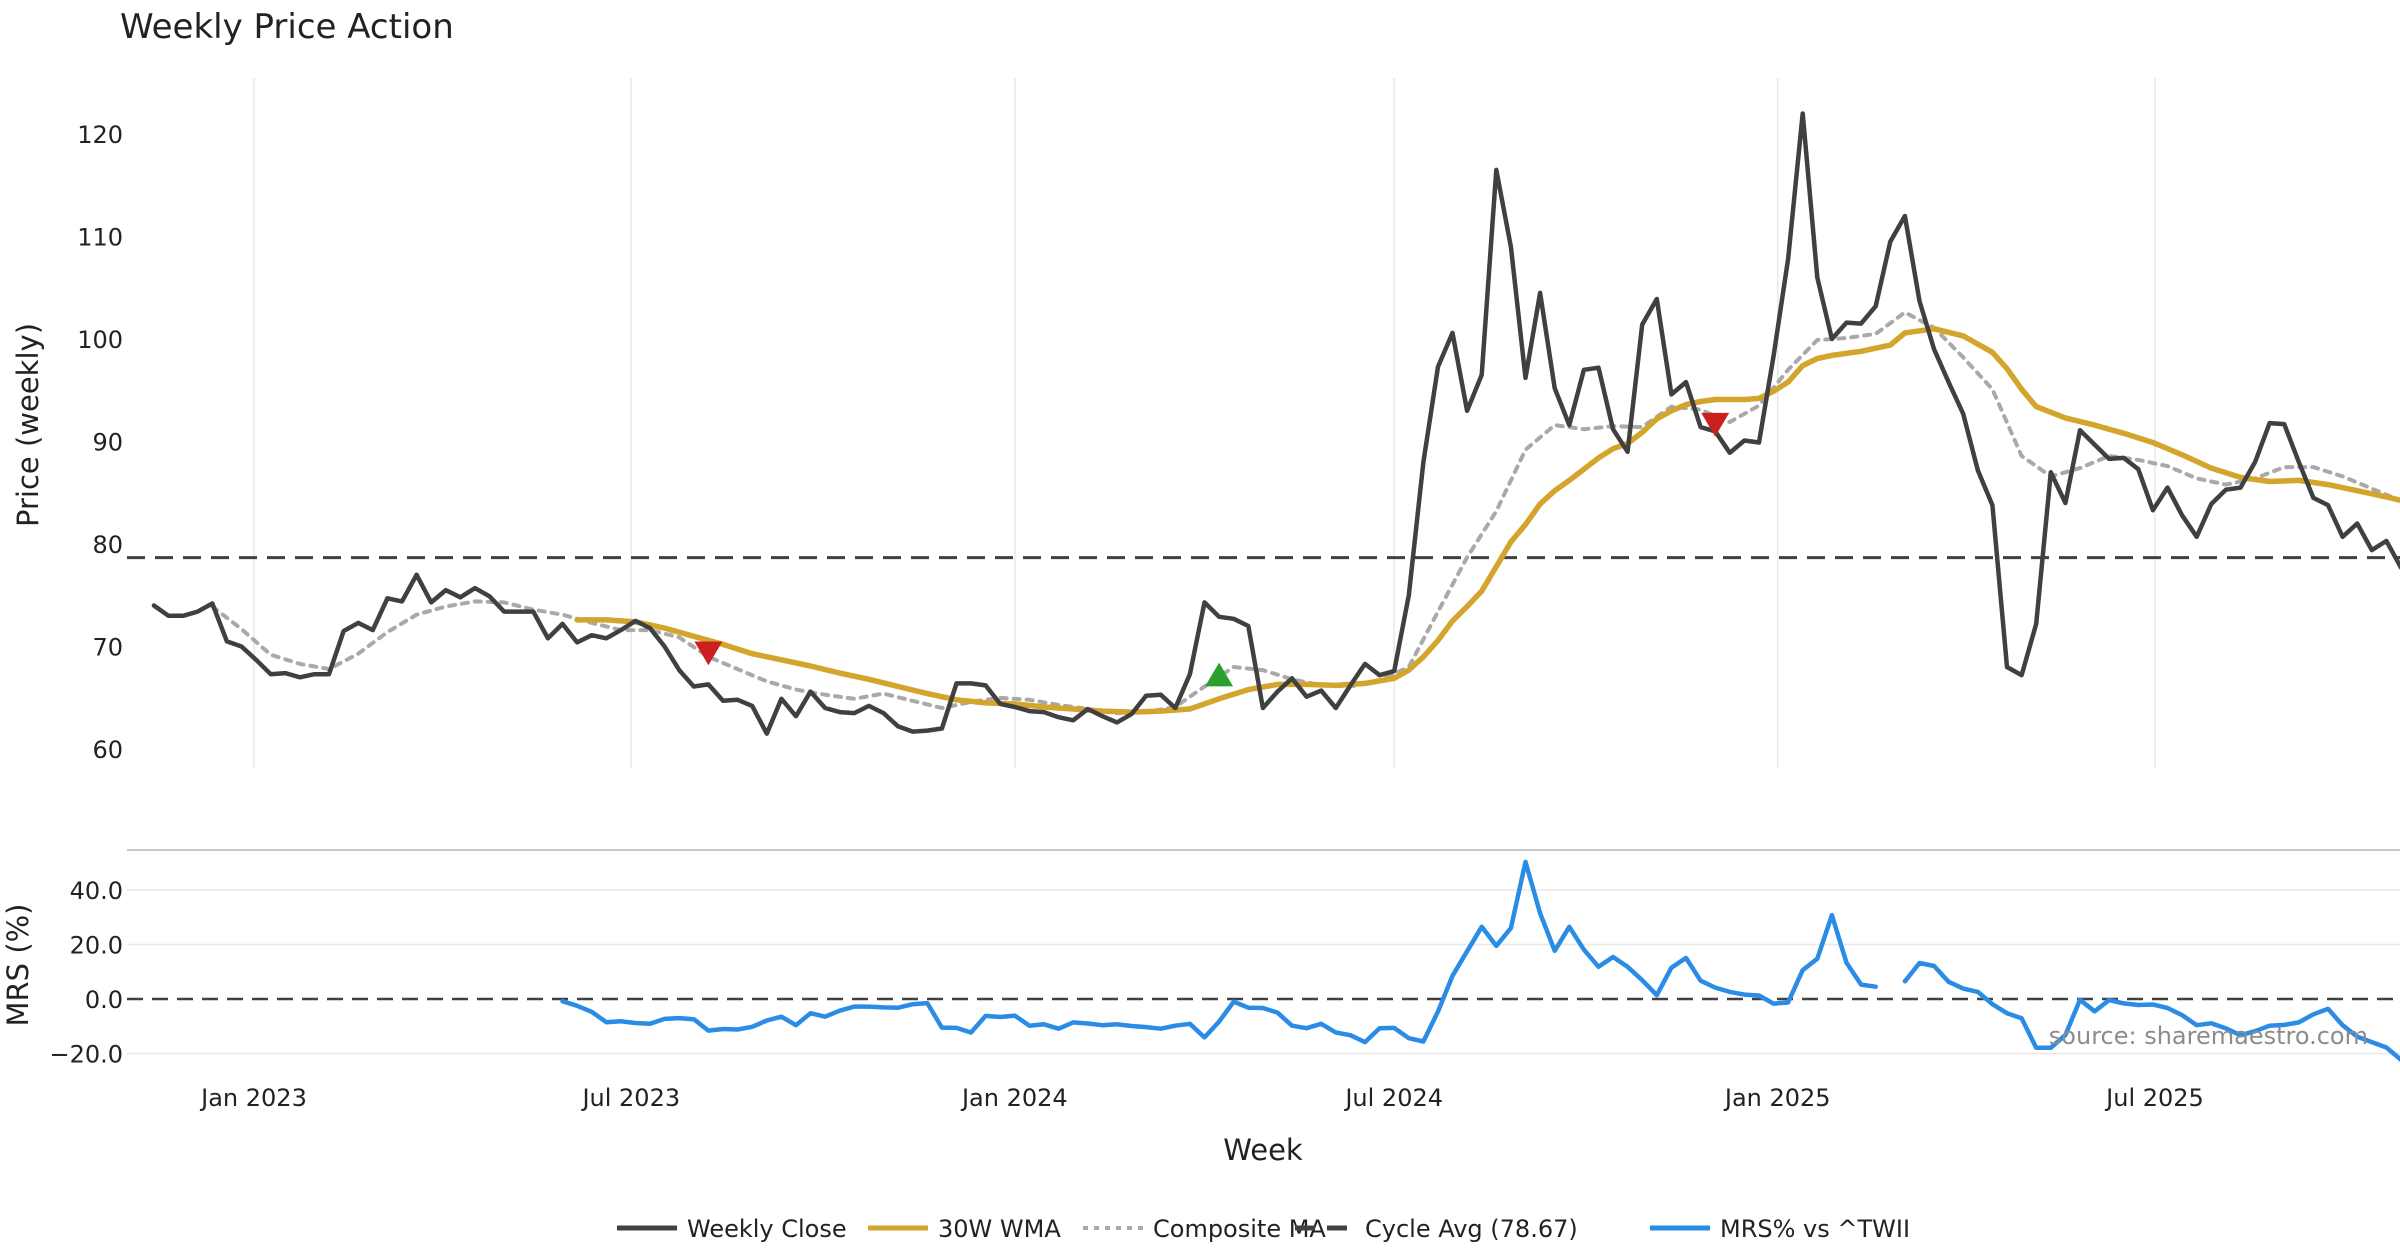 This screenshot has width=2400, height=1260. What do you see at coordinates (1815, 1229) in the screenshot?
I see `legend-label: MRS% vs ^TWII` at bounding box center [1815, 1229].